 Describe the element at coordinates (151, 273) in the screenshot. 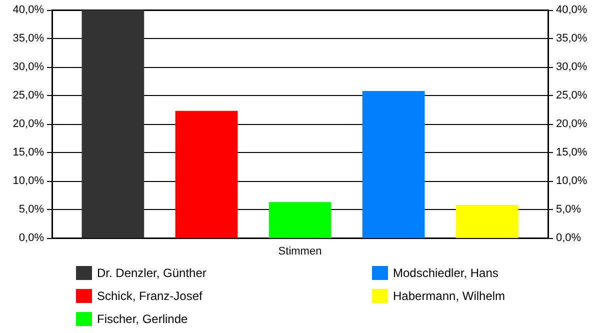

I see `legend-label: Dr. Denzler, Günther` at that location.